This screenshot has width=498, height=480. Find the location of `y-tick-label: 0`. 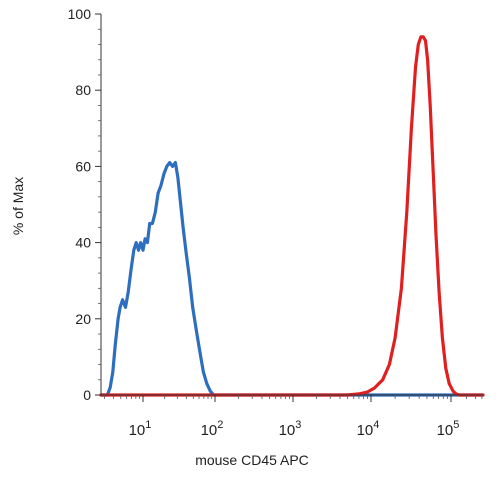

y-tick-label: 0 is located at coordinates (87, 395).